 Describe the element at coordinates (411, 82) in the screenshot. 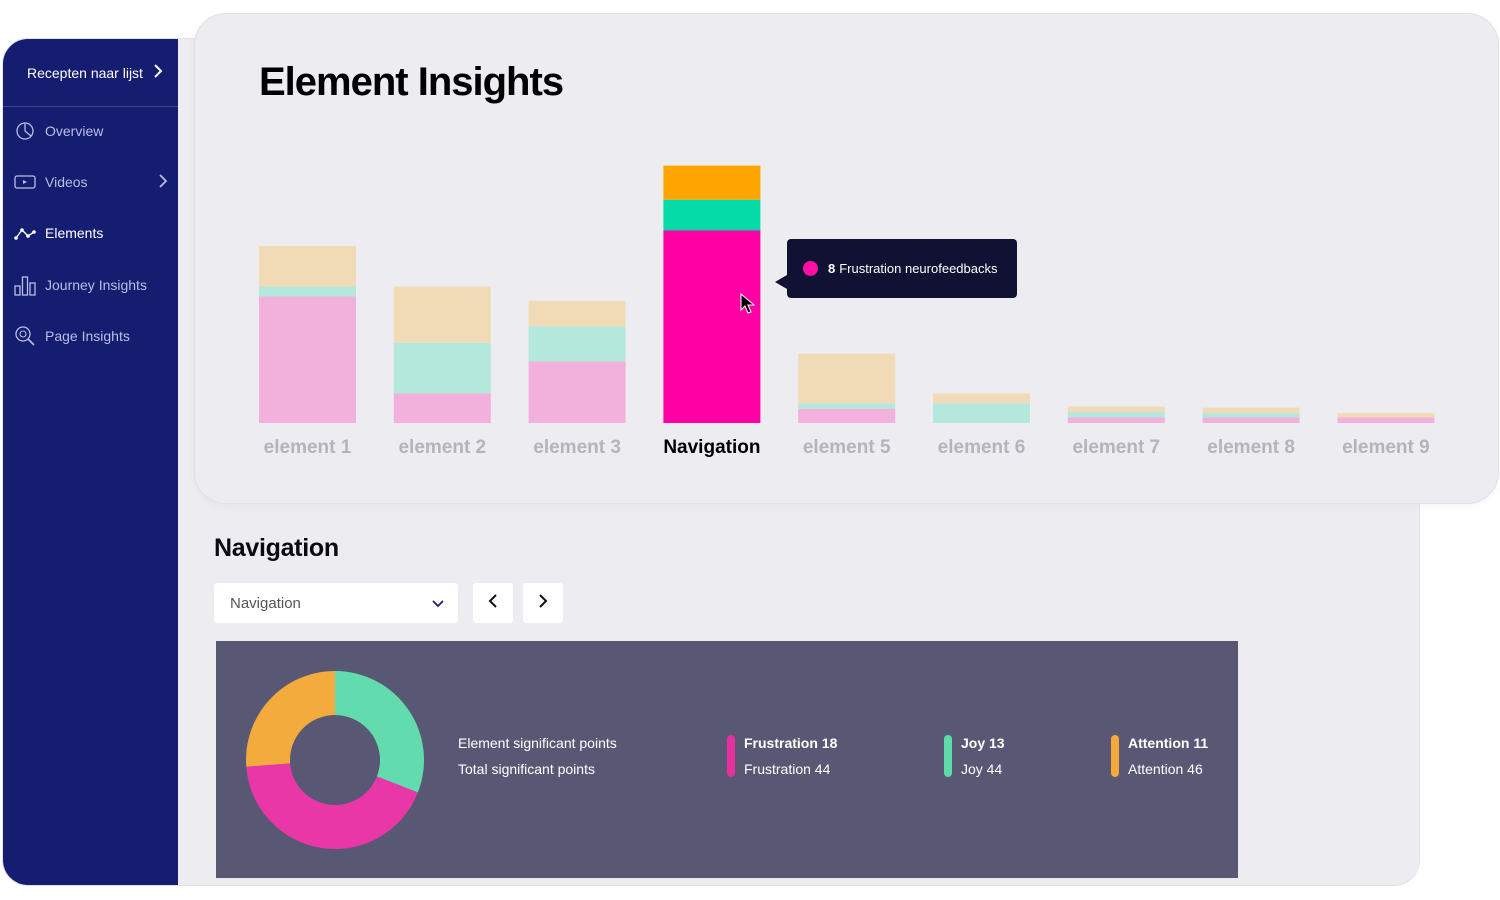

I see `card-title: Element Insights` at that location.